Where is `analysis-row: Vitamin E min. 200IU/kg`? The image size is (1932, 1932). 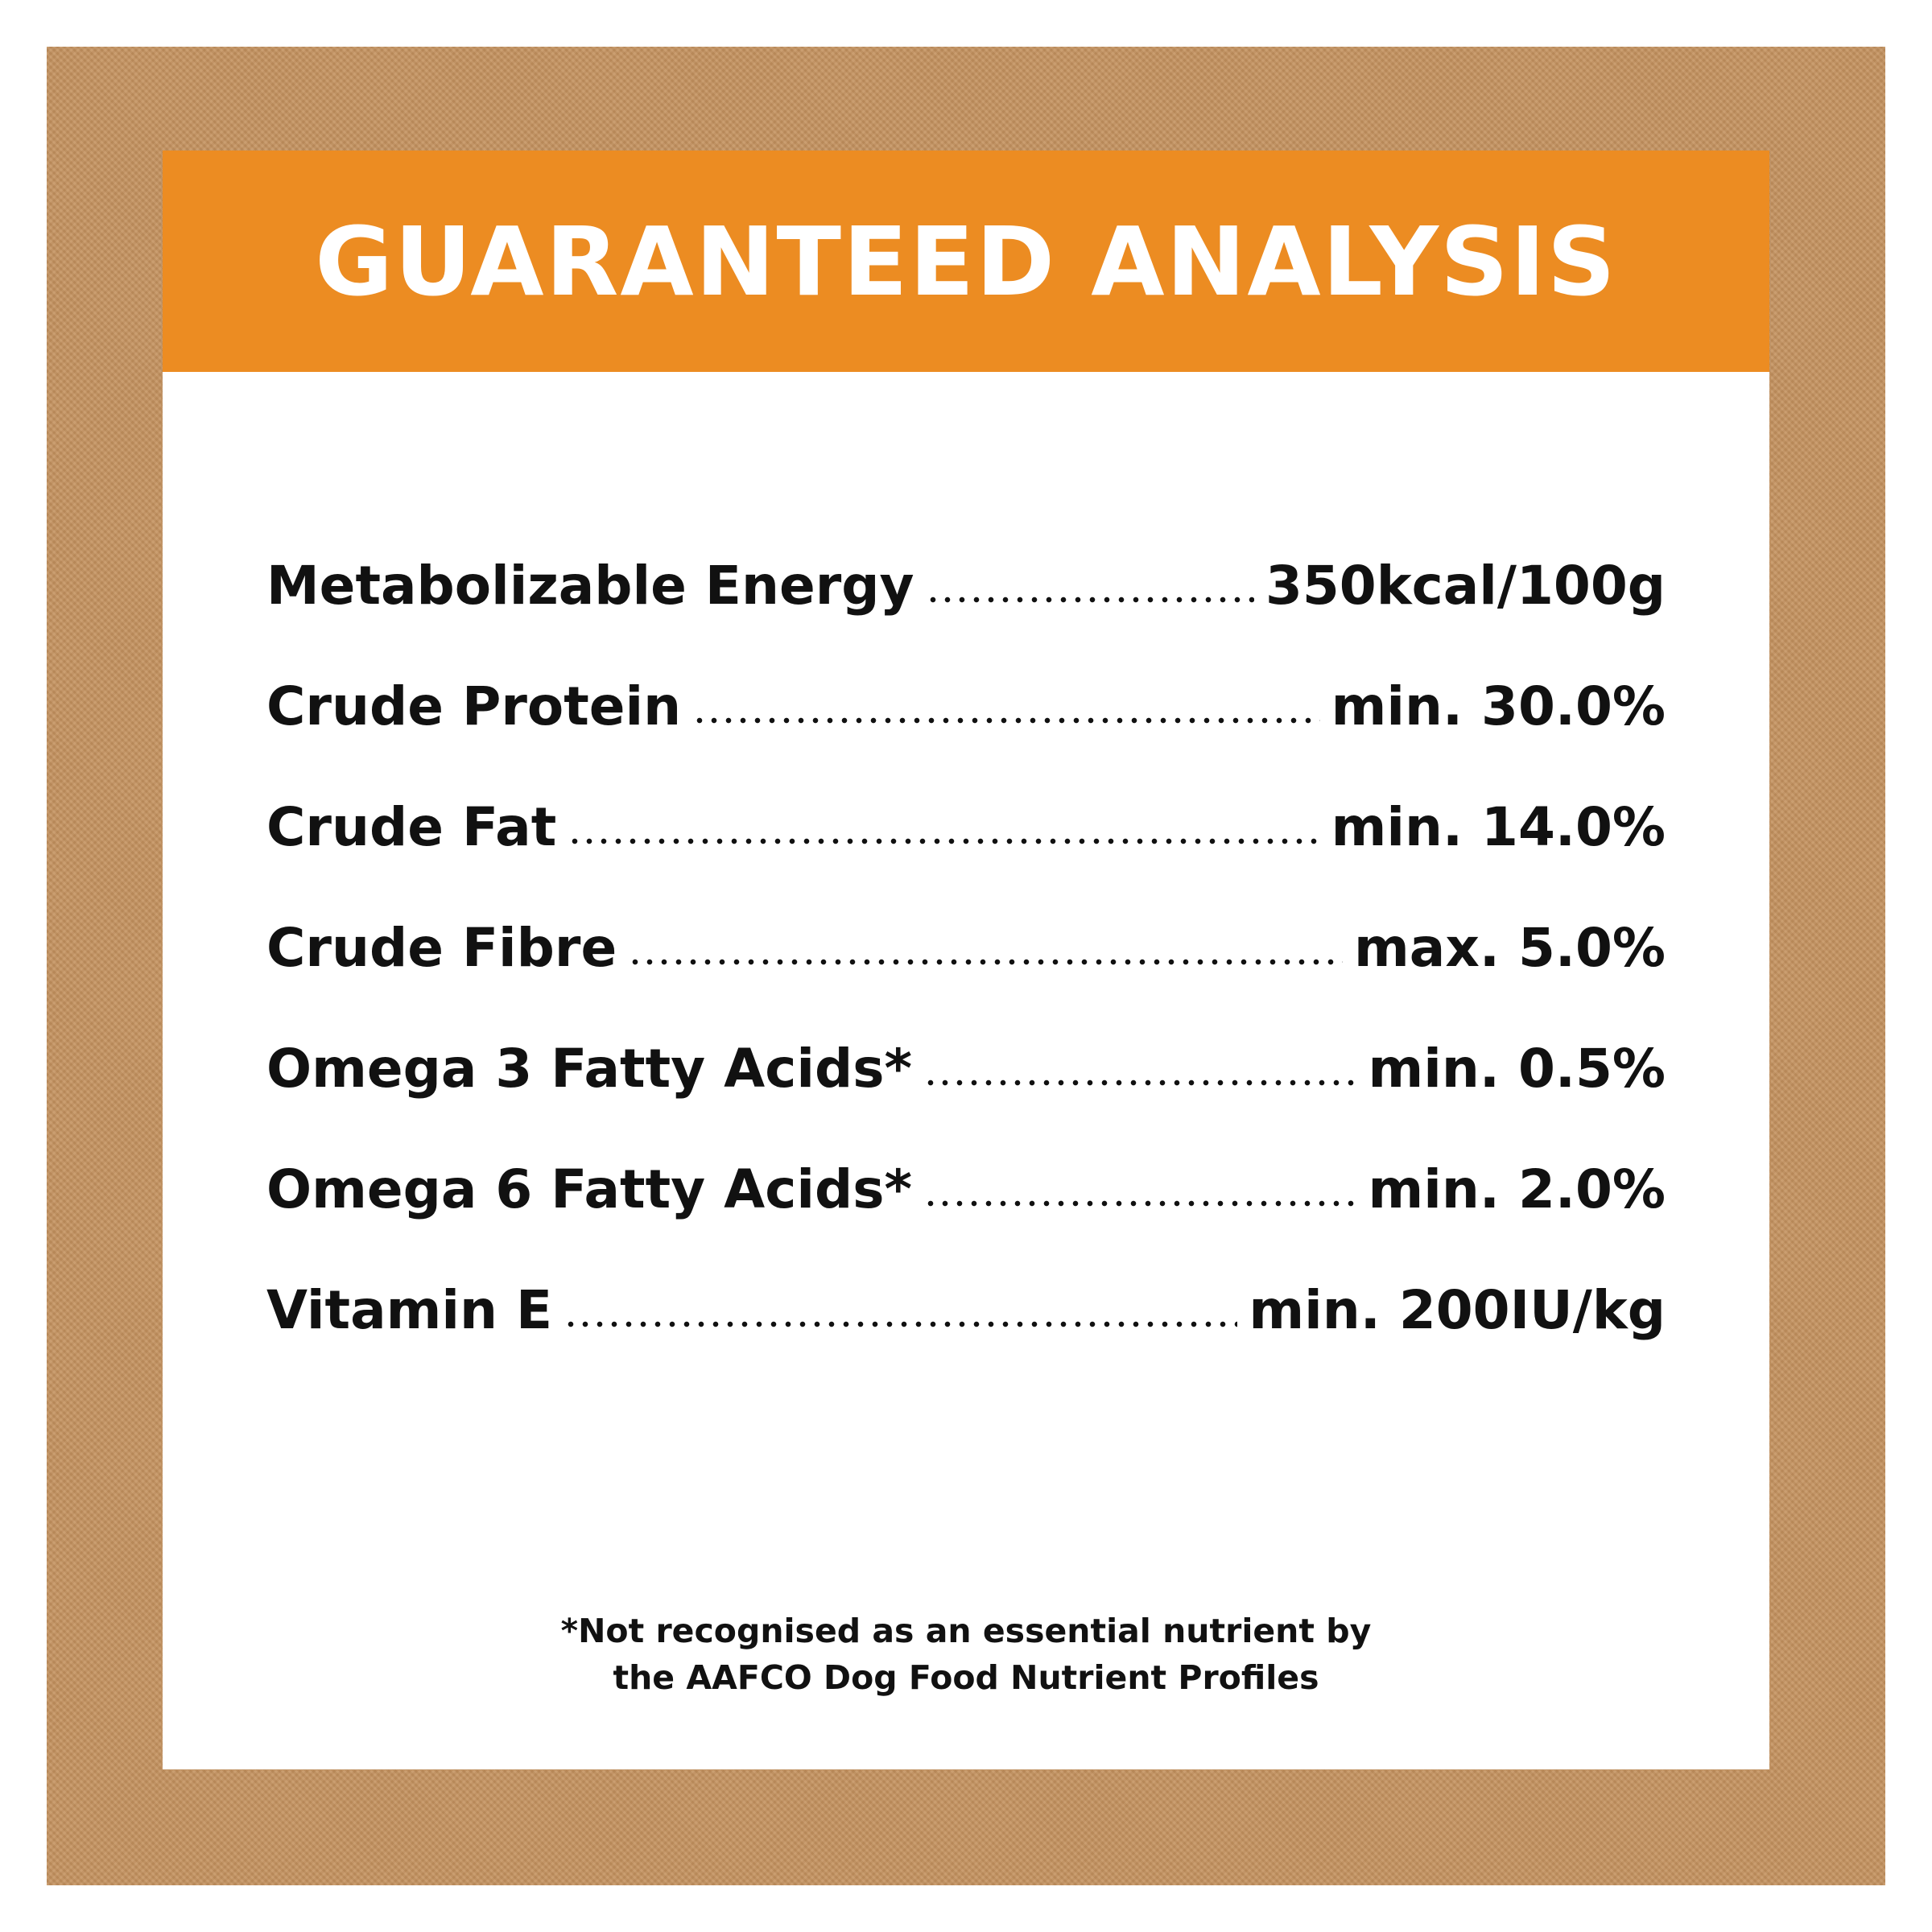 analysis-row: Vitamin E min. 200IU/kg is located at coordinates (966, 1339).